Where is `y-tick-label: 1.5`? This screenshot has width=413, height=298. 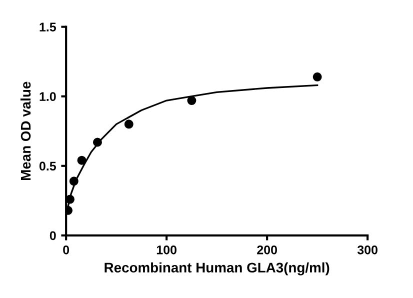
y-tick-label: 1.5 is located at coordinates (48, 27).